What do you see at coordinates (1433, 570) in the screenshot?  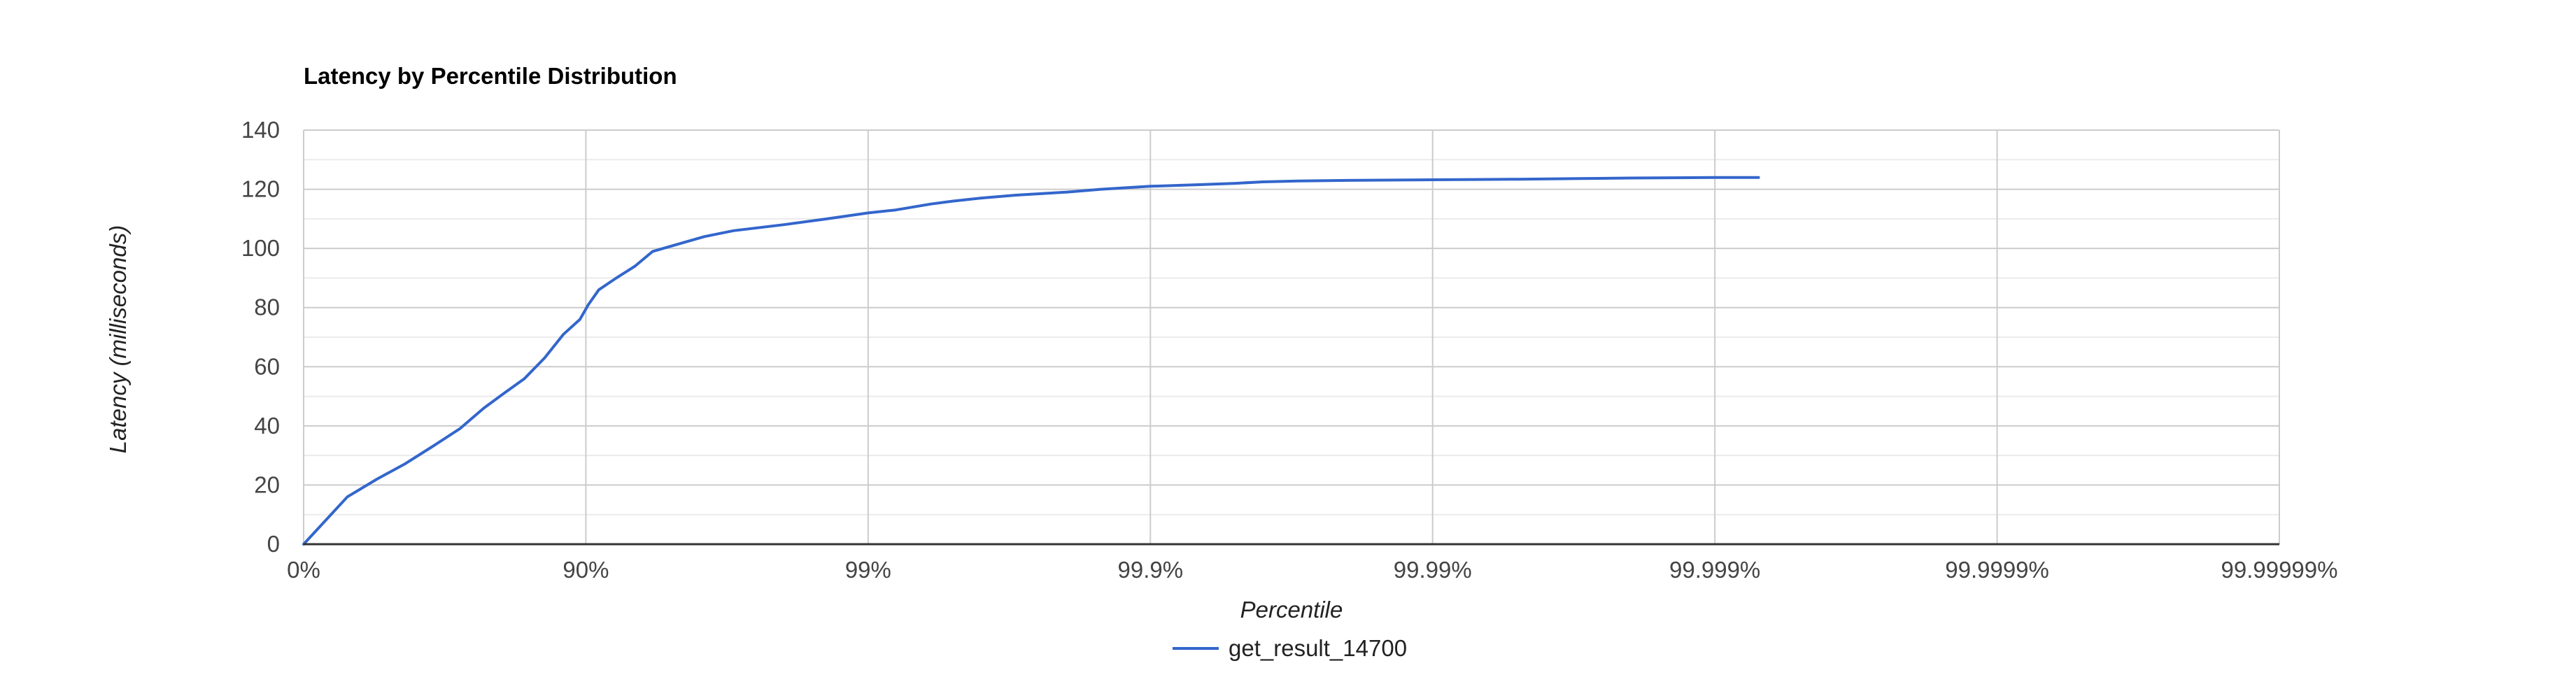 I see `x-tick-label: 99.99%` at bounding box center [1433, 570].